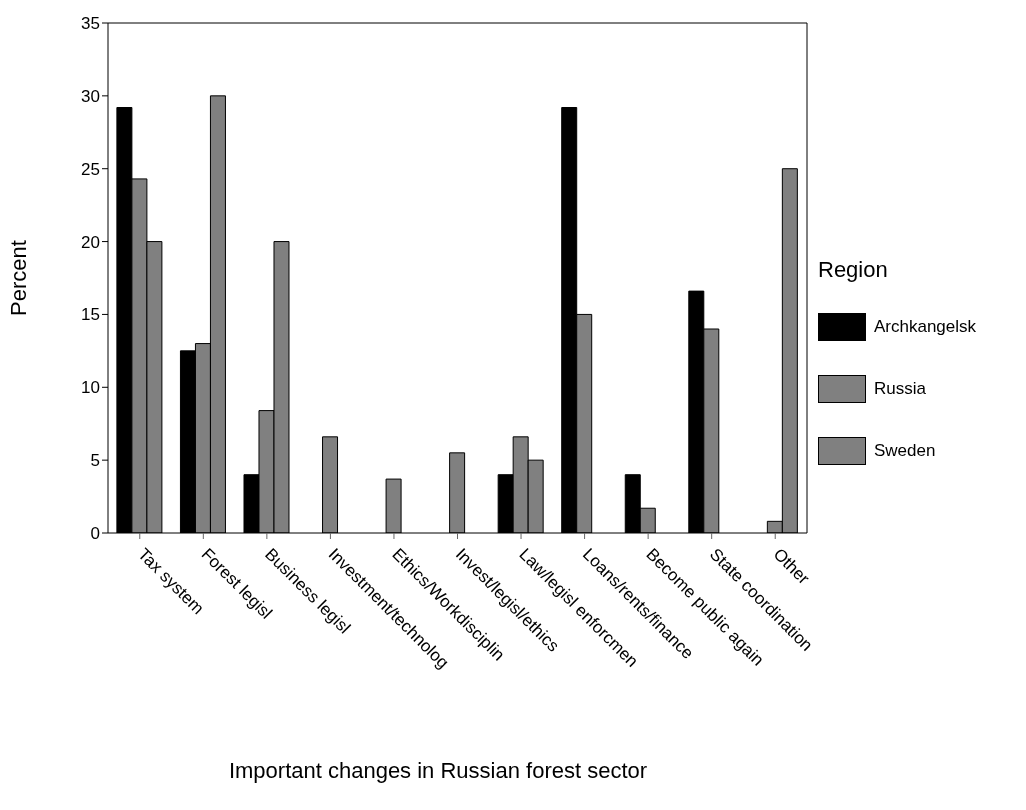 This screenshot has height=810, width=1026. What do you see at coordinates (925, 327) in the screenshot?
I see `legend-label: Archkangelsk` at bounding box center [925, 327].